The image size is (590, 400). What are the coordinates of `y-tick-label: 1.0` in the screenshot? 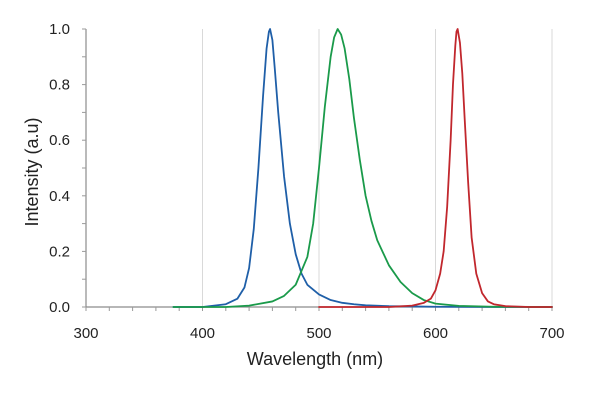 It's located at (59, 29).